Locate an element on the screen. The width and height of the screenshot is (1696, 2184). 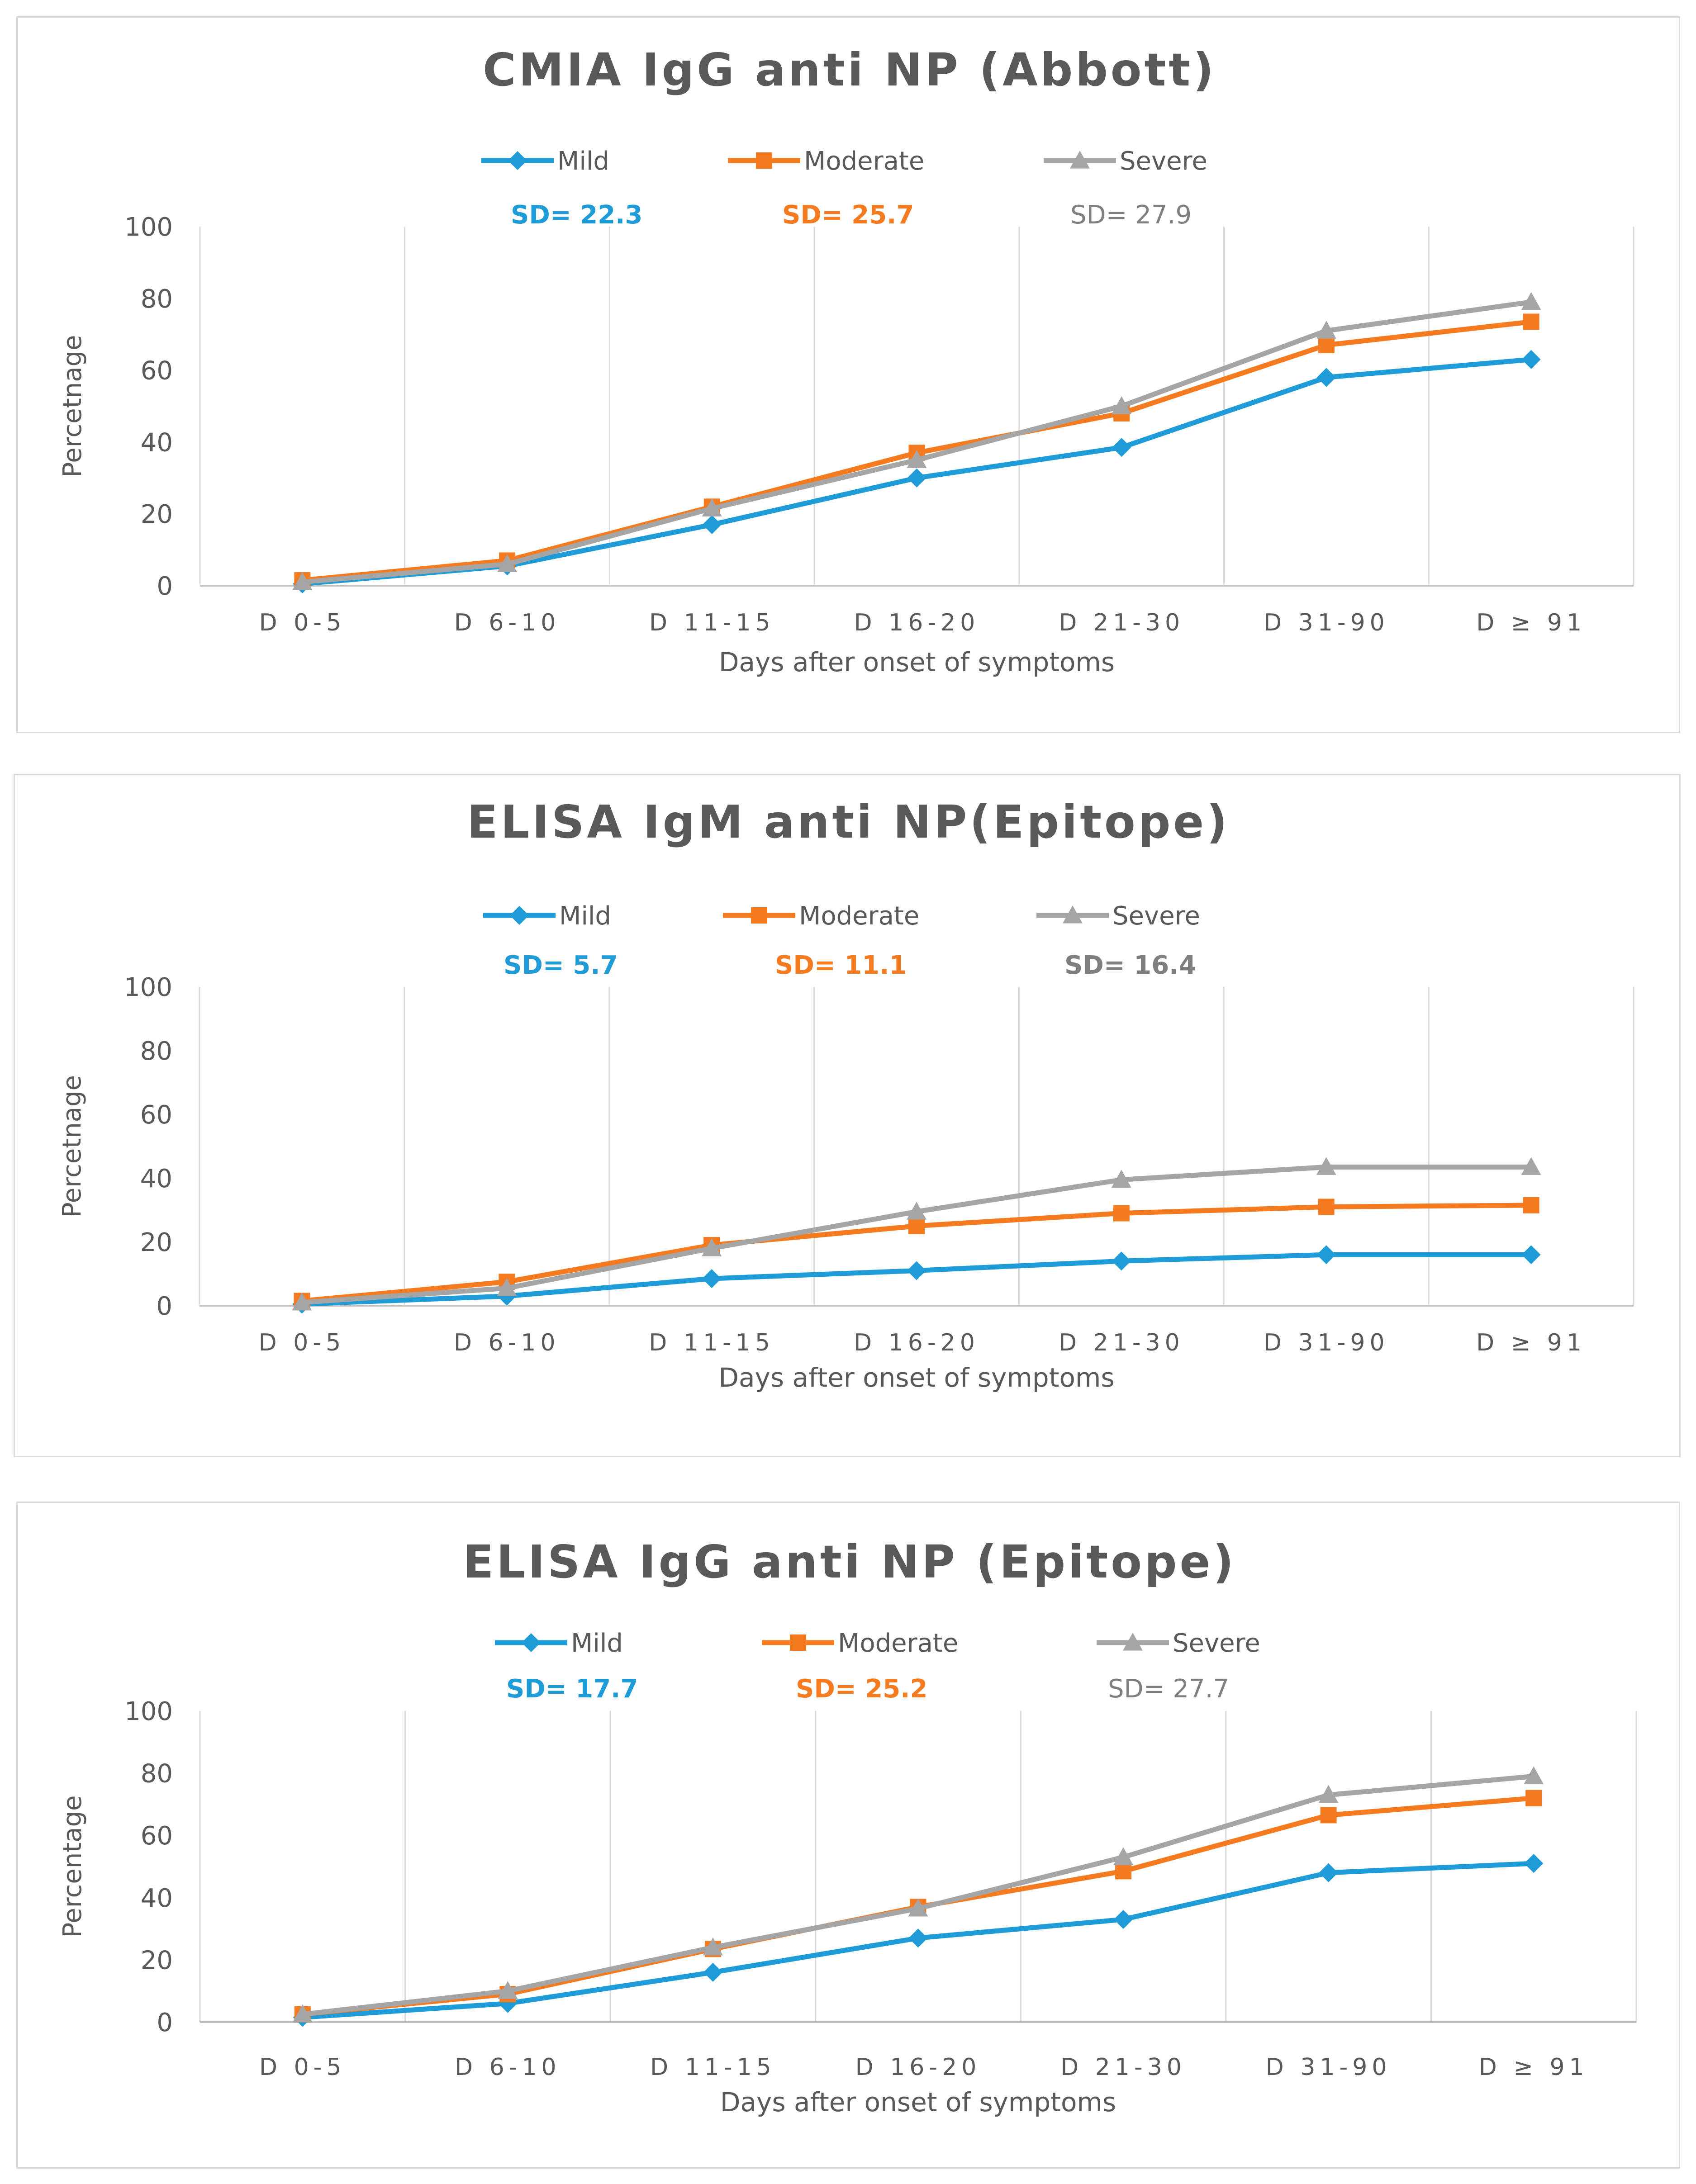
chart-title: ELISA IgG anti NP (Epitope) is located at coordinates (849, 1561).